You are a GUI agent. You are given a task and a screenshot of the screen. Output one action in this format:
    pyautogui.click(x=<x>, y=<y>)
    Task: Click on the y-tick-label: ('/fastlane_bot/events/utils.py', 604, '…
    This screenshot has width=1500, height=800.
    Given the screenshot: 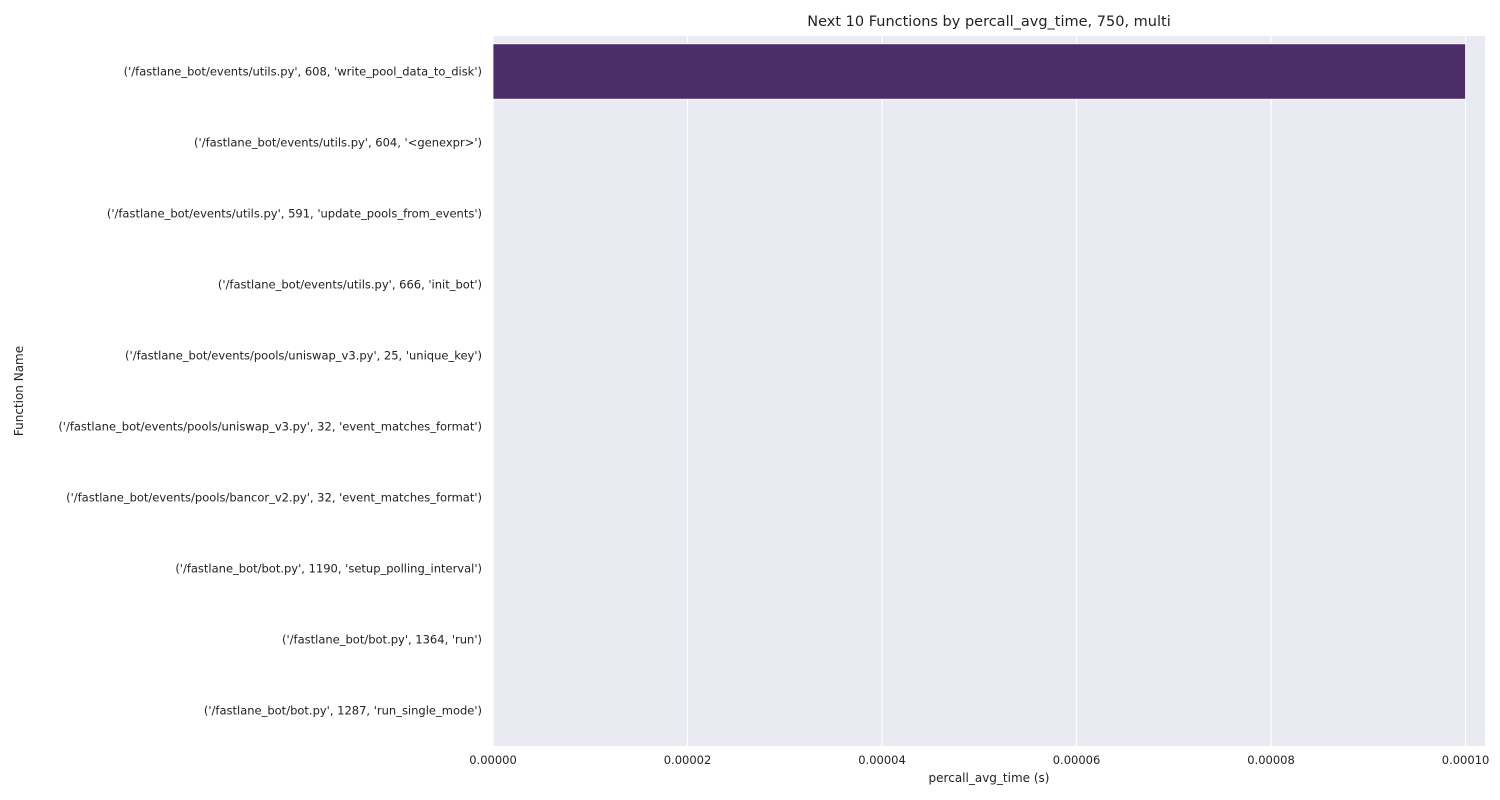 What is the action you would take?
    pyautogui.click(x=338, y=143)
    